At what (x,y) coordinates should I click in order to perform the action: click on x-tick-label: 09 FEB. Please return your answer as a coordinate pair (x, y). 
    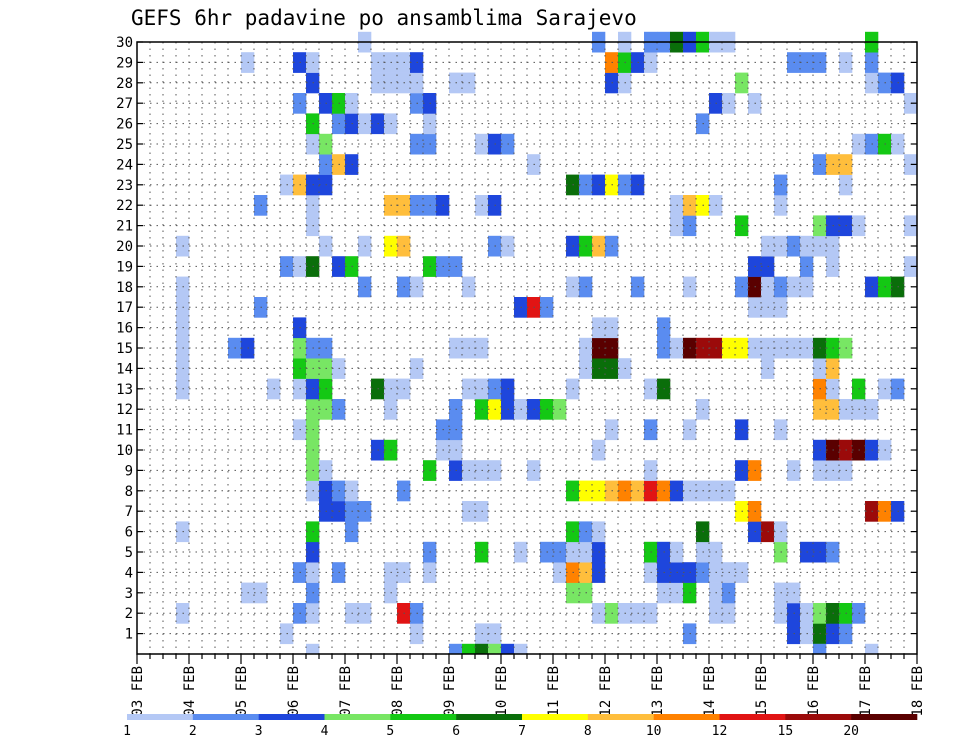
    Looking at the image, I should click on (450, 691).